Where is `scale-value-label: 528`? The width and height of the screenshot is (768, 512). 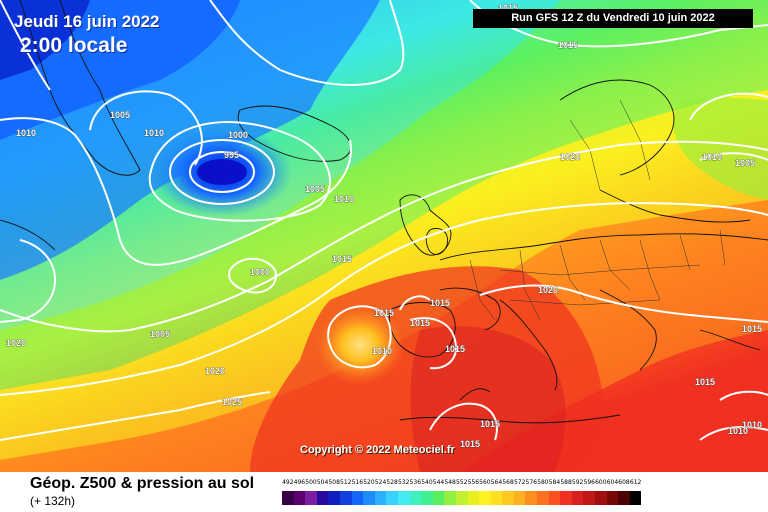 scale-value-label: 528 is located at coordinates (392, 482).